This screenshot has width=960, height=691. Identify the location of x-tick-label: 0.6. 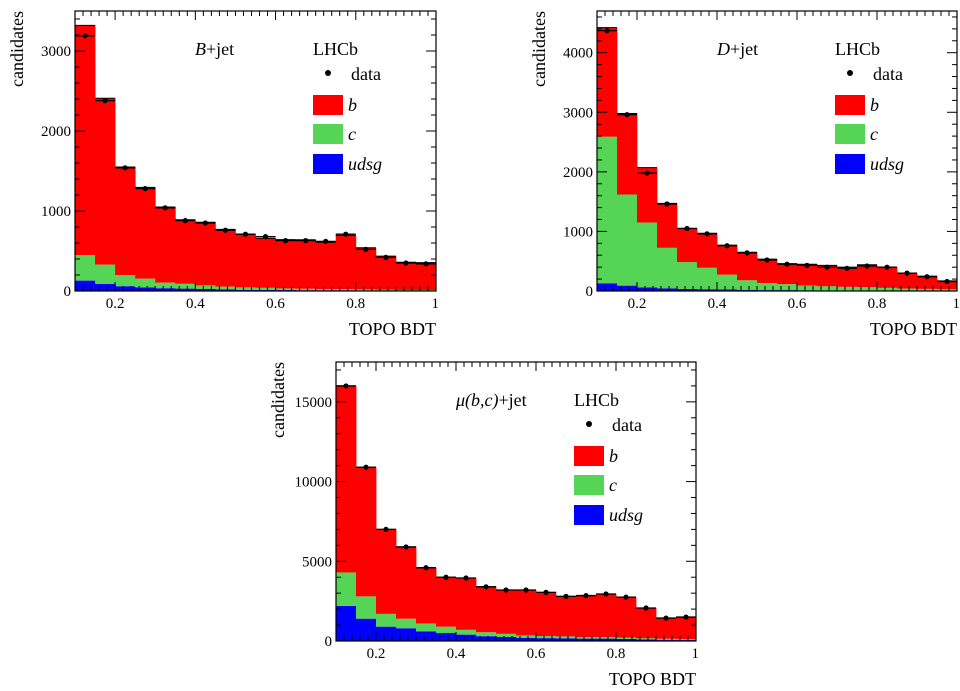
(275, 304).